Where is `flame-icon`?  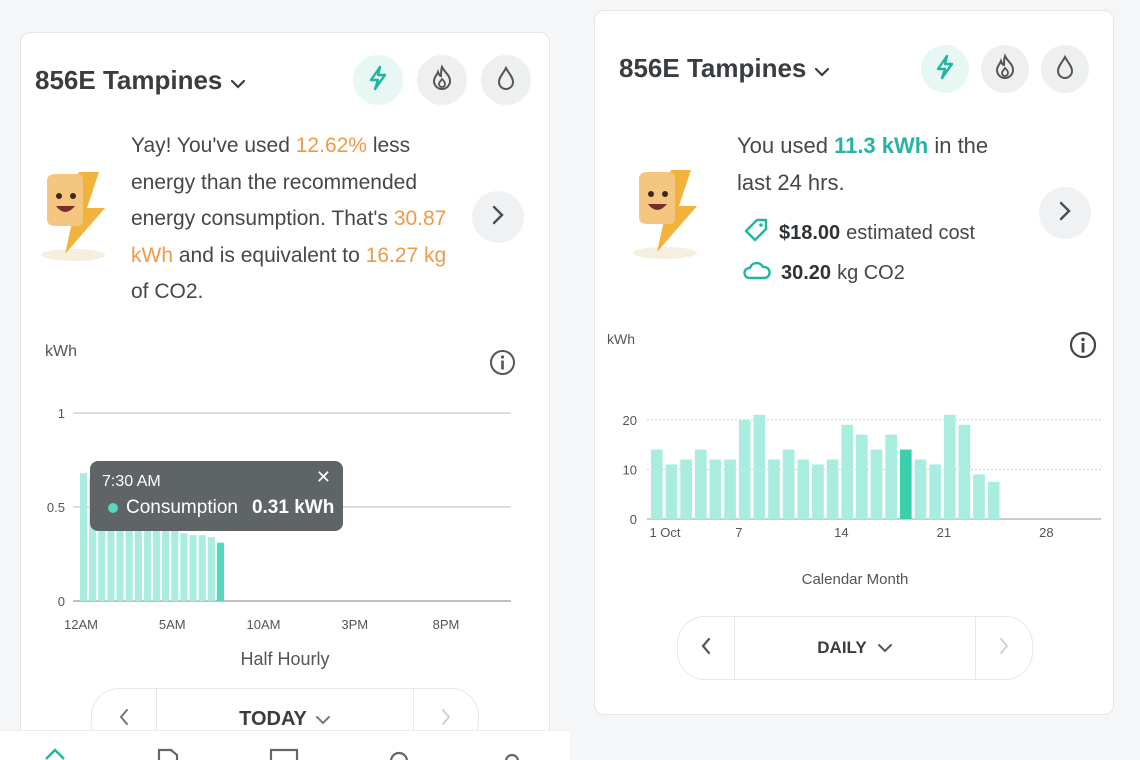 flame-icon is located at coordinates (442, 80).